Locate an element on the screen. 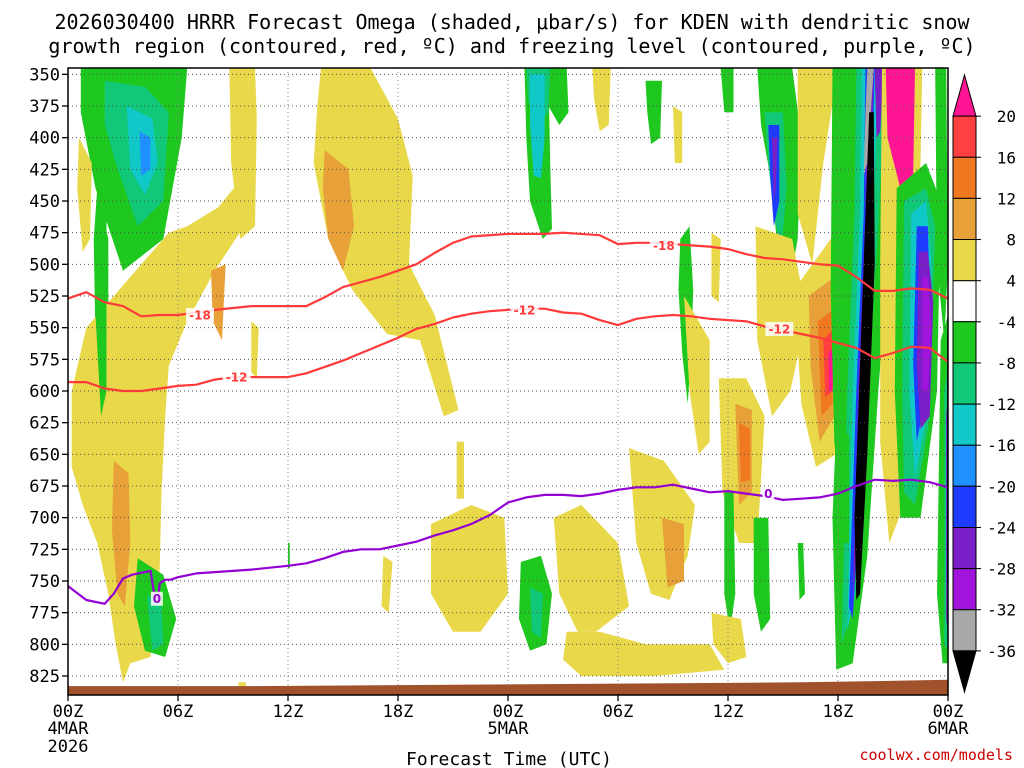 This screenshot has height=768, width=1024. colorbar-label-7: -12 is located at coordinates (1001, 404).